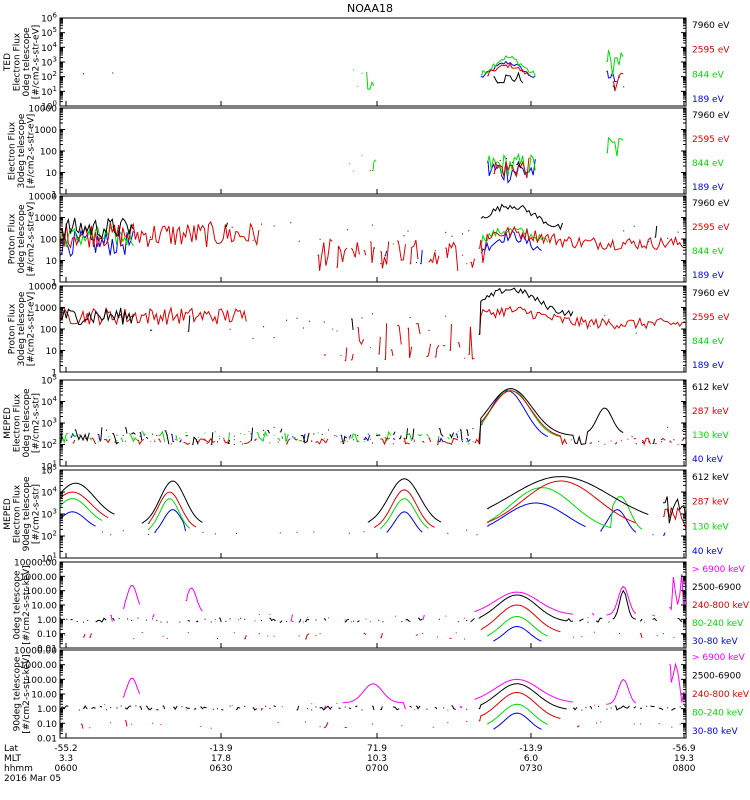 The image size is (750, 800). Describe the element at coordinates (710, 503) in the screenshot. I see `legend-entry: 287 keV` at that location.